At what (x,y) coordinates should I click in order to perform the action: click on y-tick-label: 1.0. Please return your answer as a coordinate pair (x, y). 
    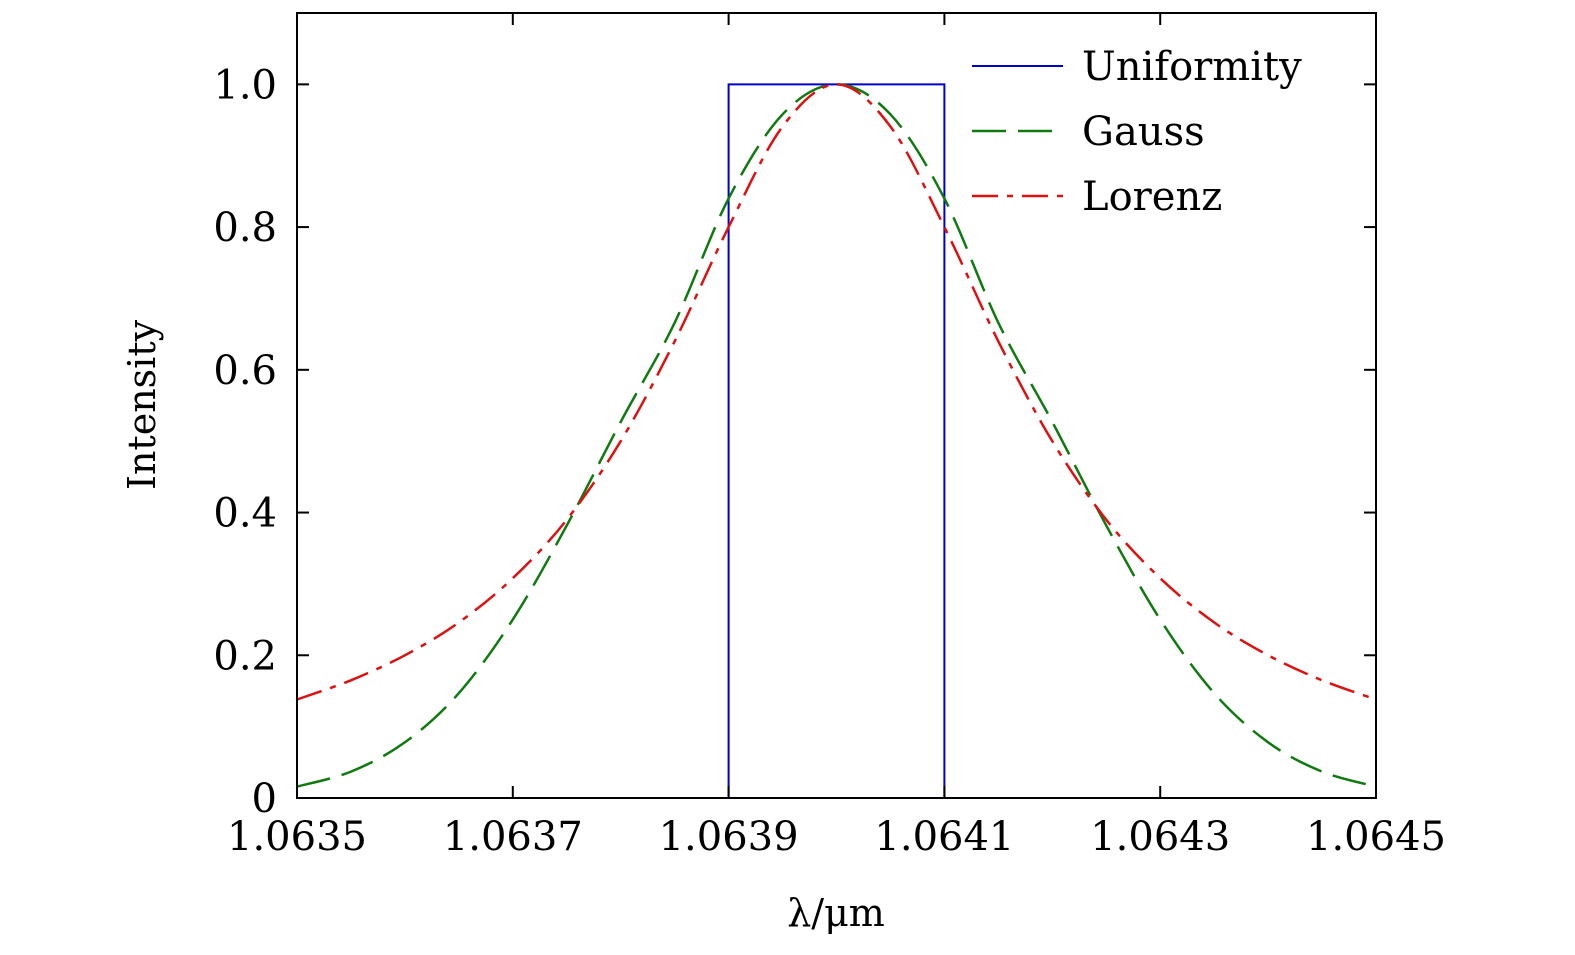
    Looking at the image, I should click on (245, 85).